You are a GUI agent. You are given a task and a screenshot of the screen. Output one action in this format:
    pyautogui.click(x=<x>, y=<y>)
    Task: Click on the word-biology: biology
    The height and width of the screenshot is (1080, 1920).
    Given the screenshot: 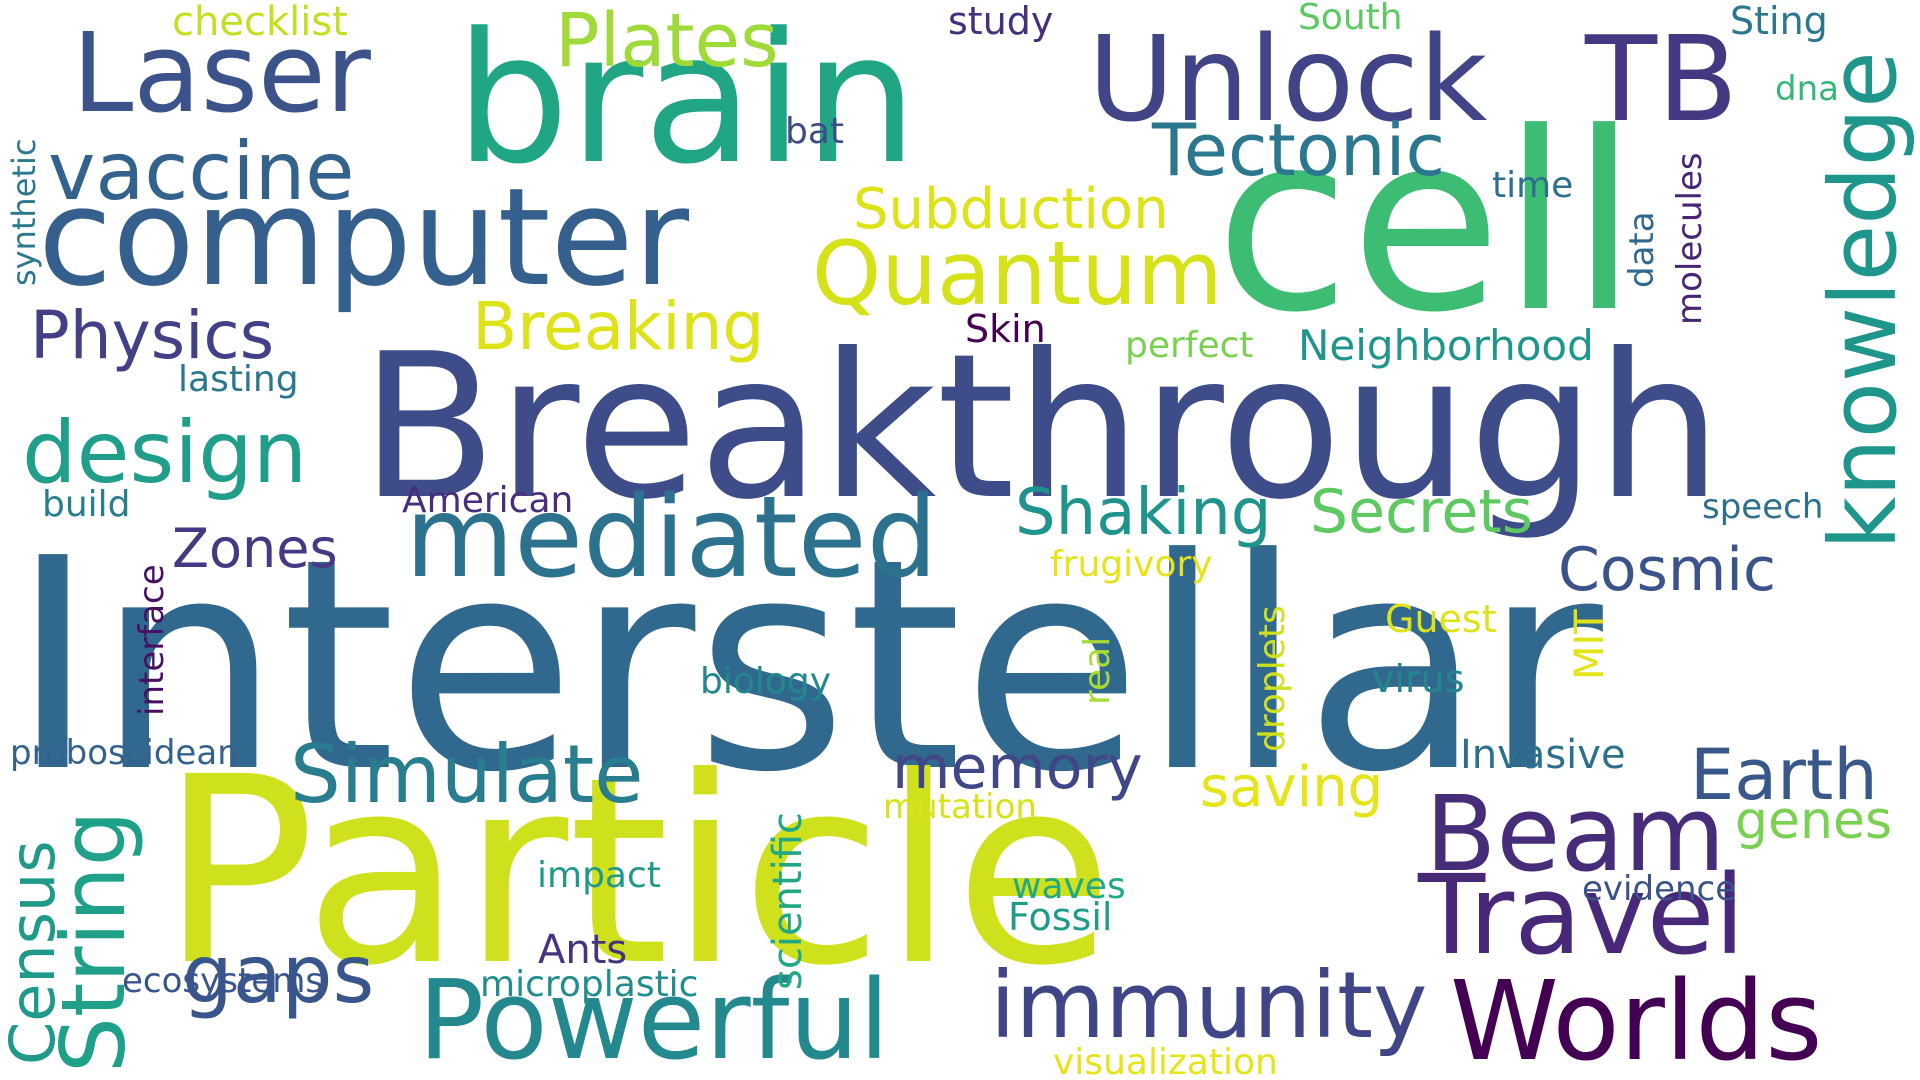 What is the action you would take?
    pyautogui.click(x=766, y=681)
    